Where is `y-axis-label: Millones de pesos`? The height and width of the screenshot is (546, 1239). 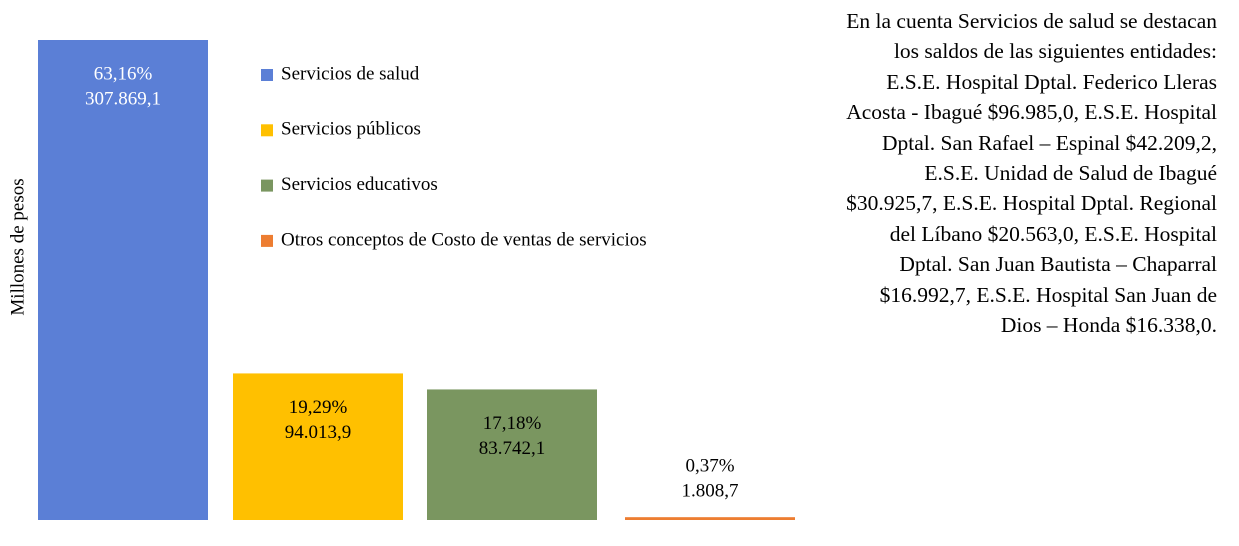 y-axis-label: Millones de pesos is located at coordinates (17, 246).